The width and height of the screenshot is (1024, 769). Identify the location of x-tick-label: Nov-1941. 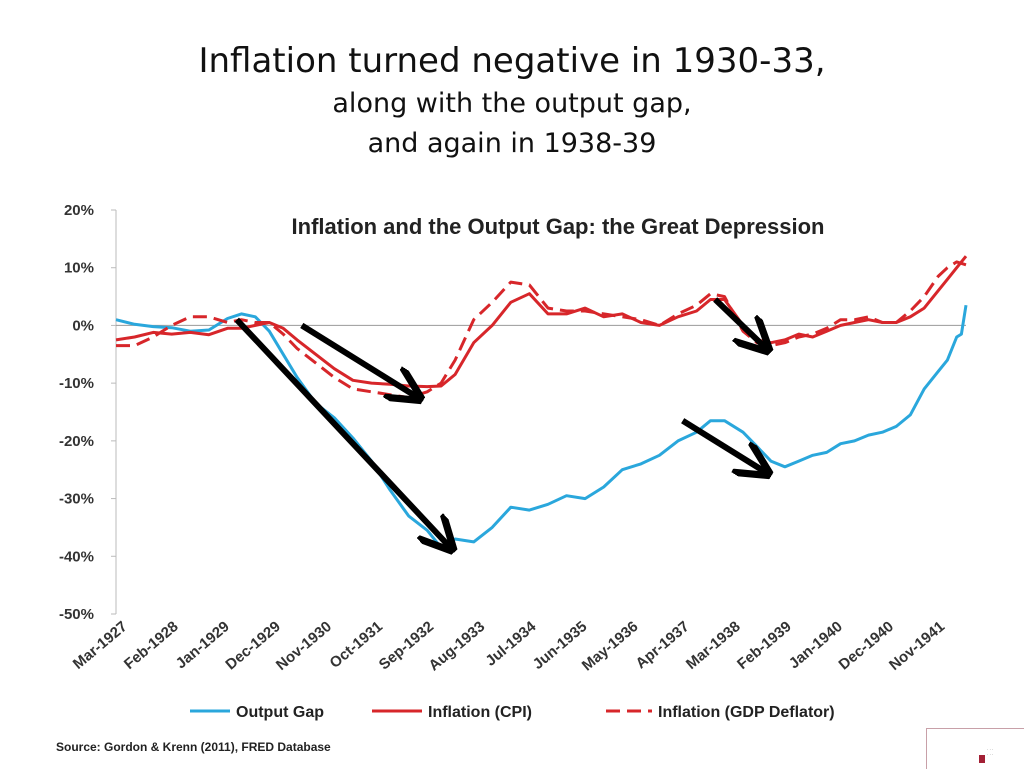
(917, 646).